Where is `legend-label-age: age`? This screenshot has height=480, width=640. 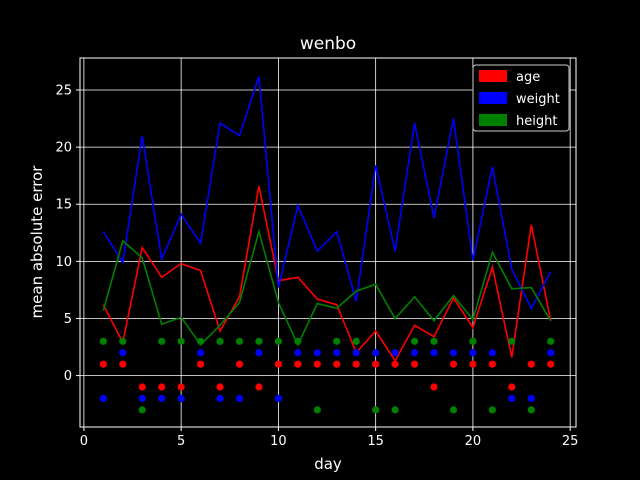 legend-label-age: age is located at coordinates (528, 77).